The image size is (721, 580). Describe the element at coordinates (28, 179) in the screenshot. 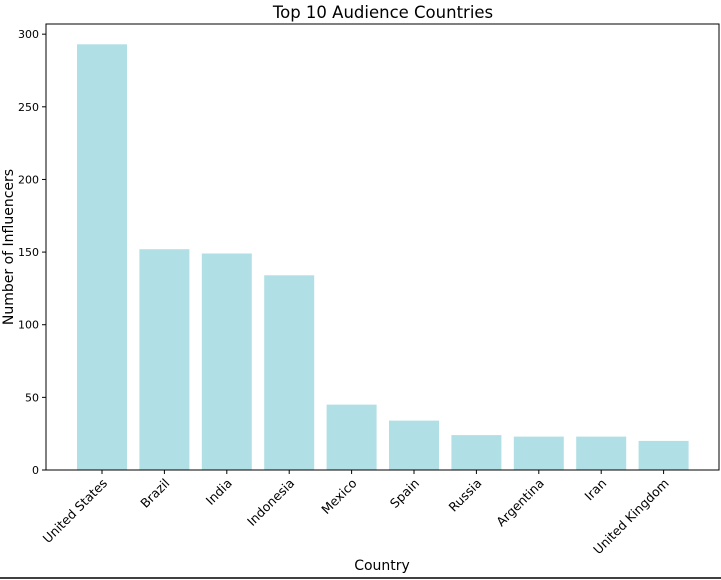

I see `y-tick-label: 200` at that location.